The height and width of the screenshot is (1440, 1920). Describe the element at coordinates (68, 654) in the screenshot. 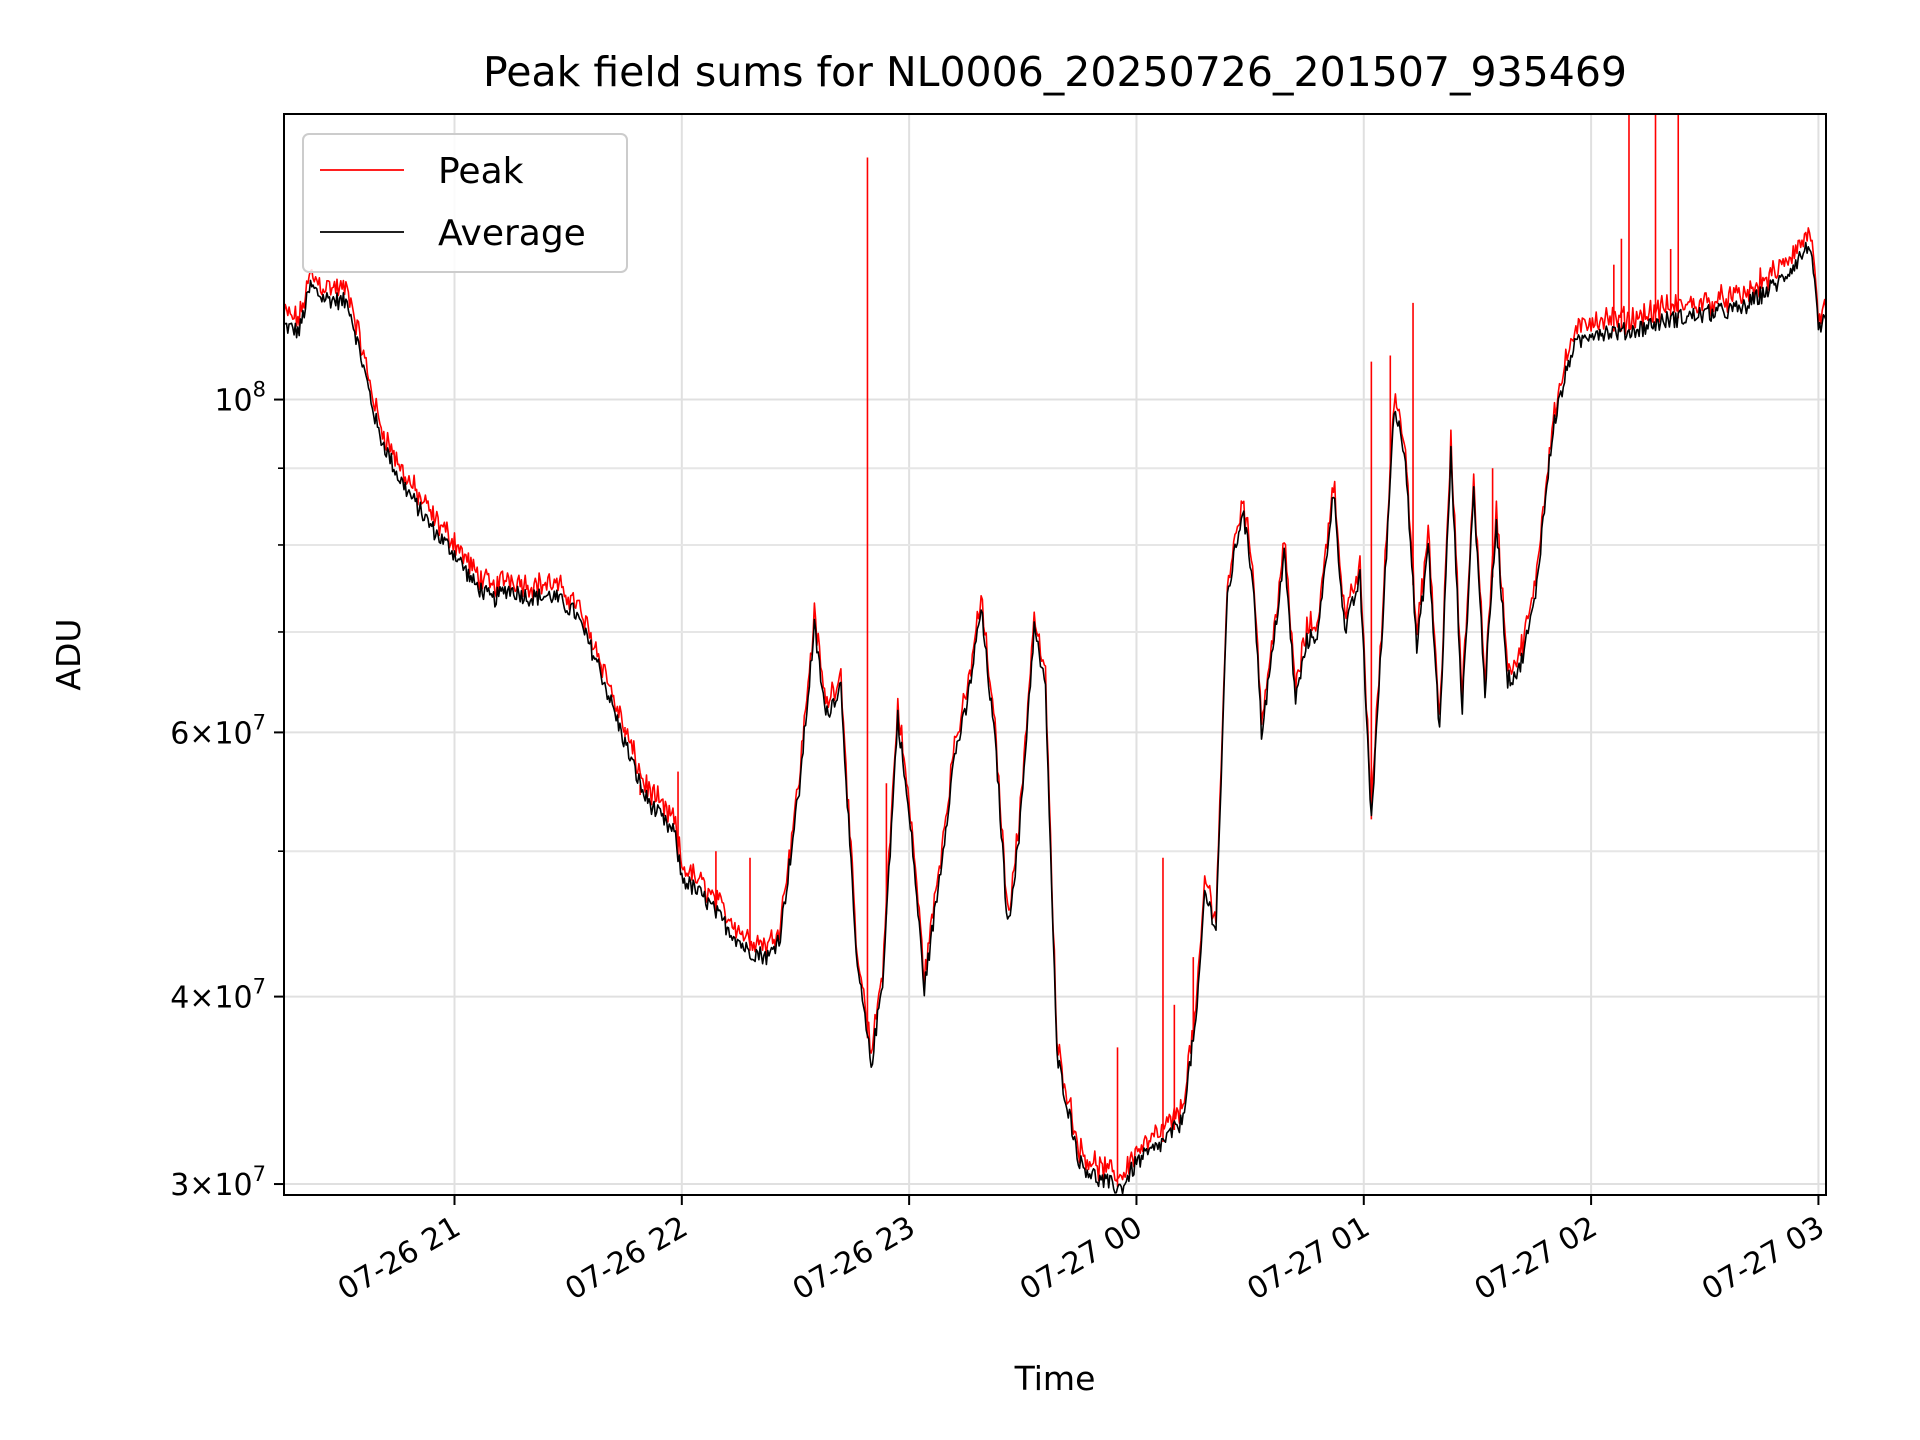

I see `y-axis-title: ADU` at that location.